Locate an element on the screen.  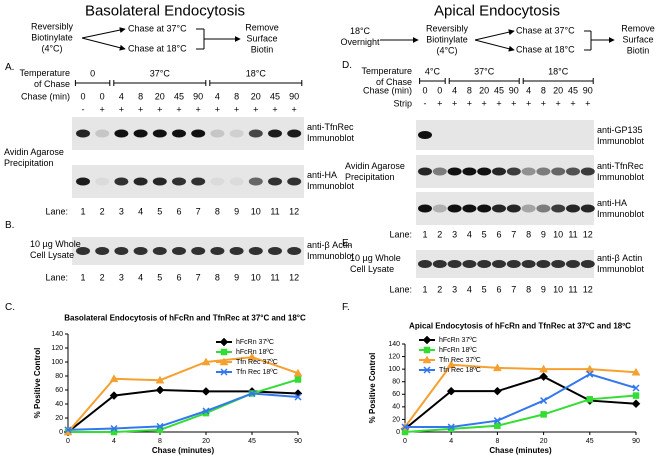
section-title: Basolateral Endocytosis is located at coordinates (165, 11).